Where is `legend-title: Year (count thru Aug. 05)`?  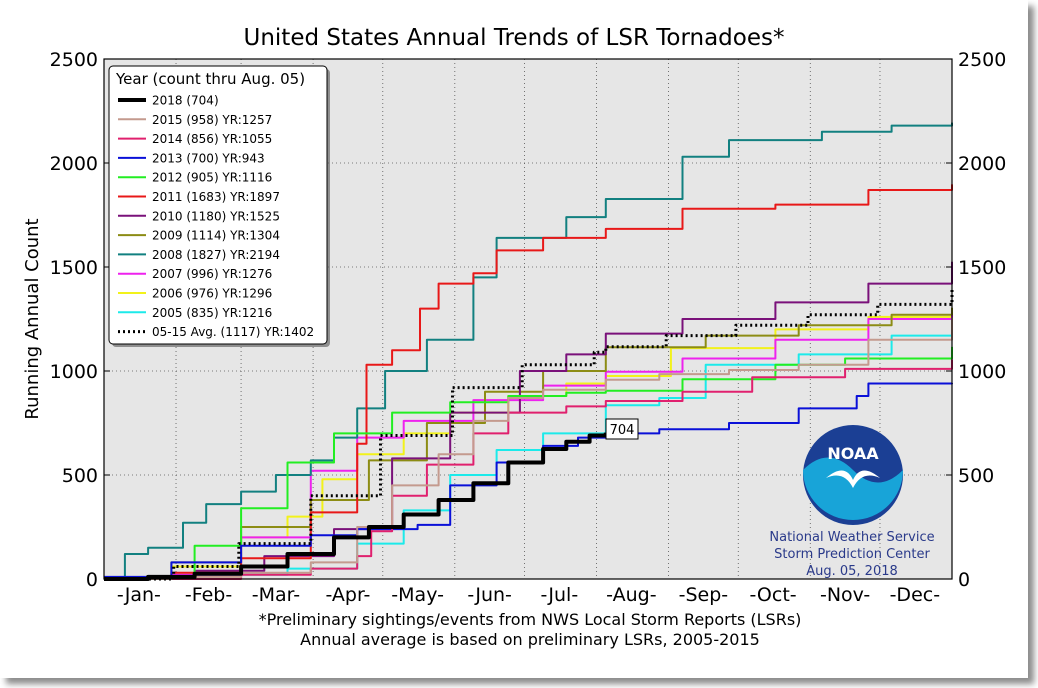 legend-title: Year (count thru Aug. 05) is located at coordinates (210, 79).